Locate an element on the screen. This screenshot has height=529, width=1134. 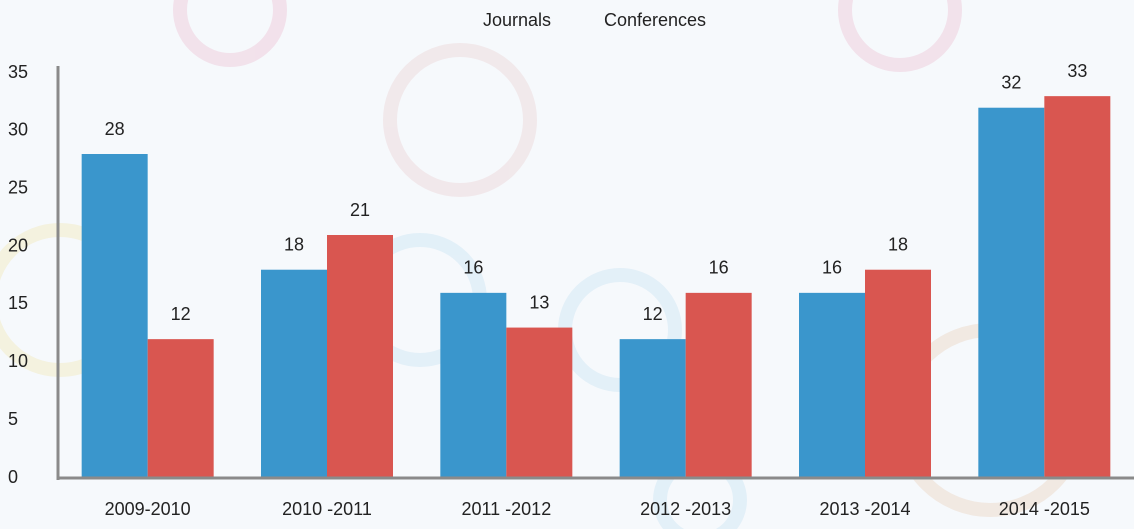
y-tick-label: 15 is located at coordinates (18, 303).